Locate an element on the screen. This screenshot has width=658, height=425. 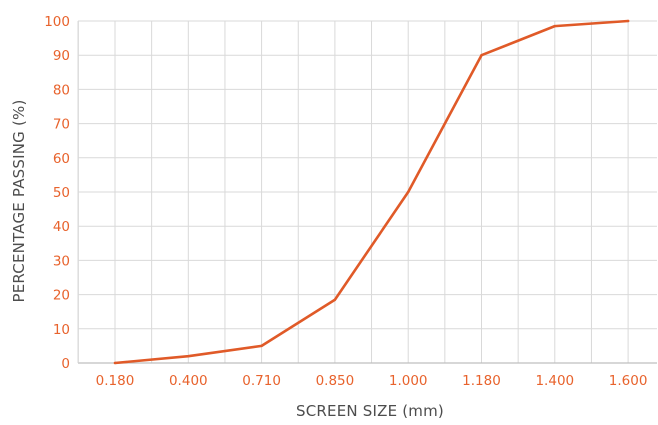
y-tick-label: 60 is located at coordinates (61, 159).